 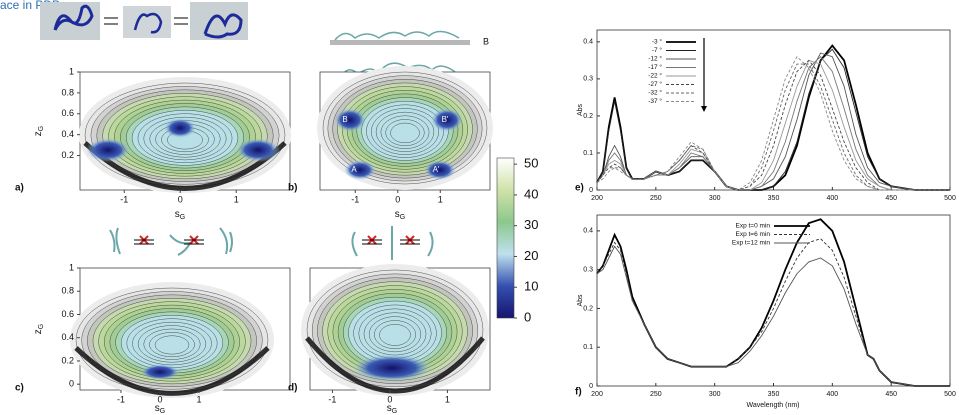 What do you see at coordinates (19, 188) in the screenshot?
I see `panel-label: a)` at bounding box center [19, 188].